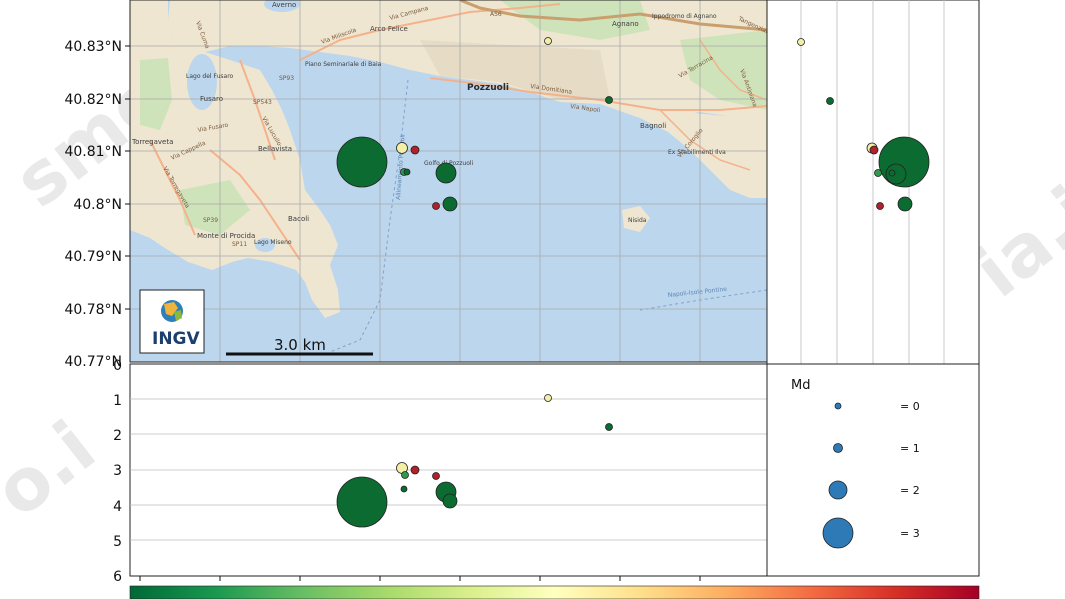 The image size is (1065, 599). I want to click on road-label: A56, so click(496, 14).